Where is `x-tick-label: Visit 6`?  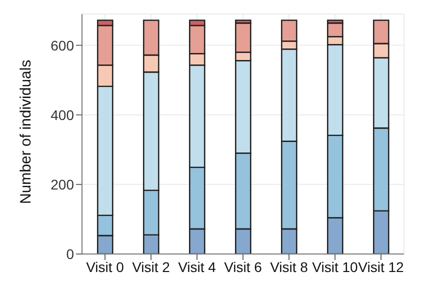 x-tick-label: Visit 6 is located at coordinates (243, 266).